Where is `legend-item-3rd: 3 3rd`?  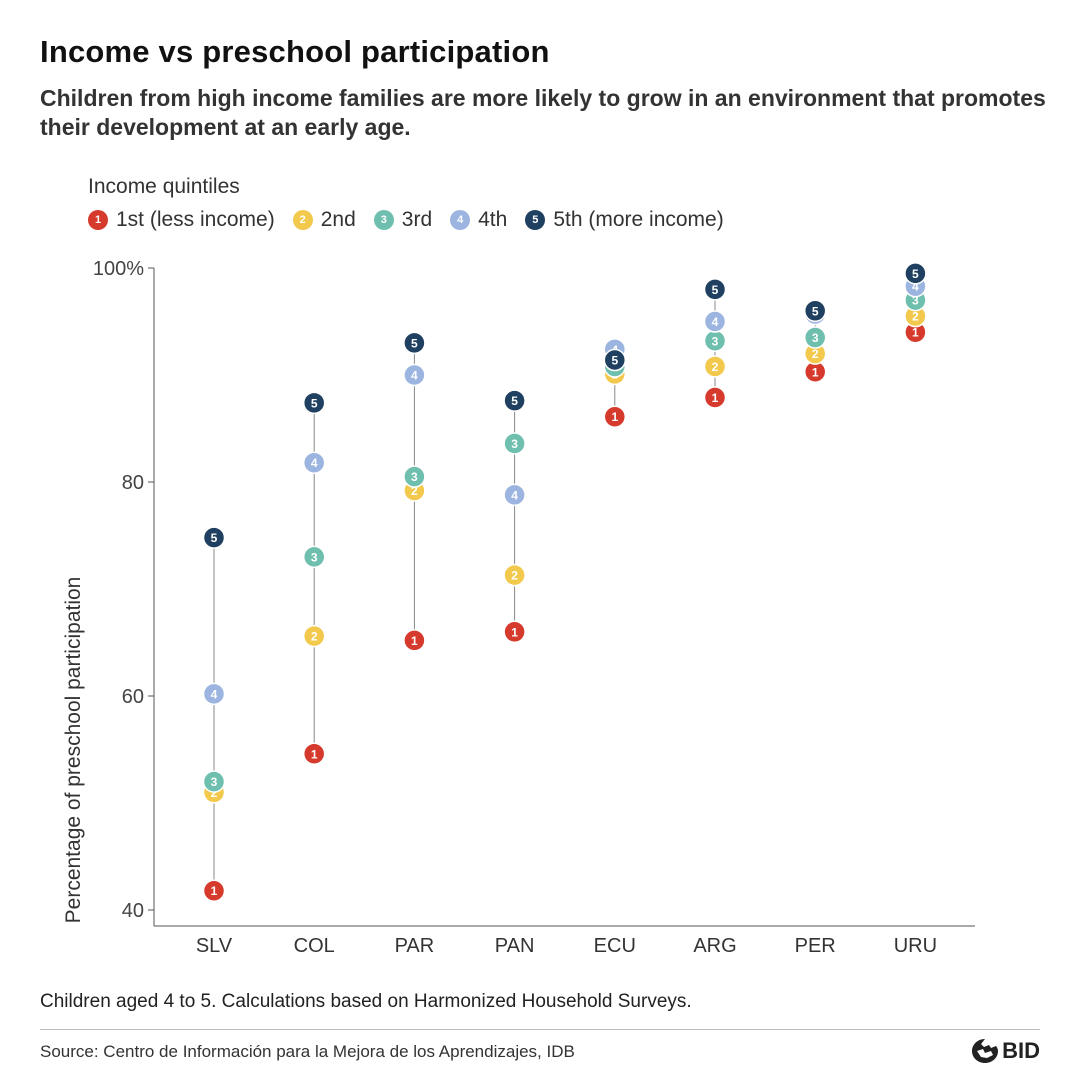 legend-item-3rd: 3 3rd is located at coordinates (403, 220).